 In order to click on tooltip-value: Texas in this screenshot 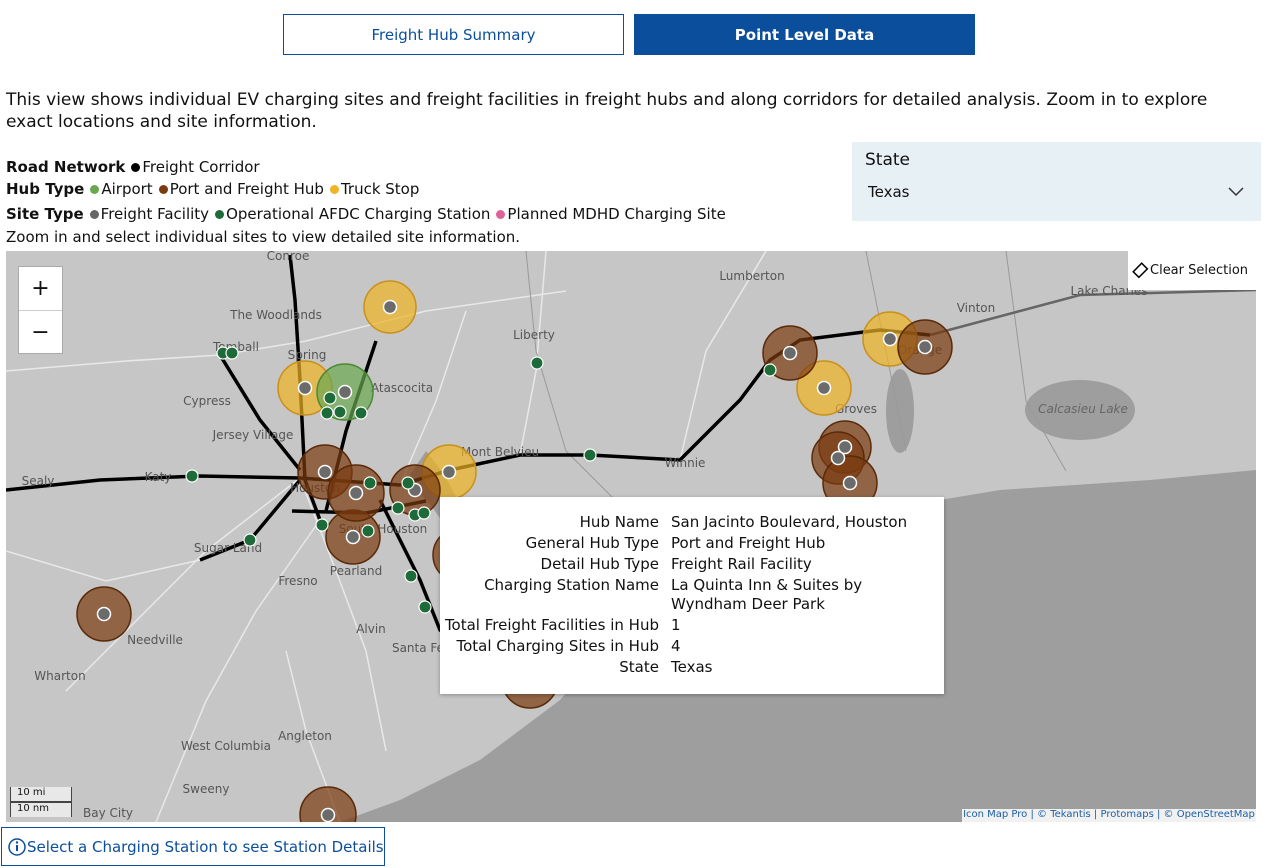, I will do `click(692, 667)`.